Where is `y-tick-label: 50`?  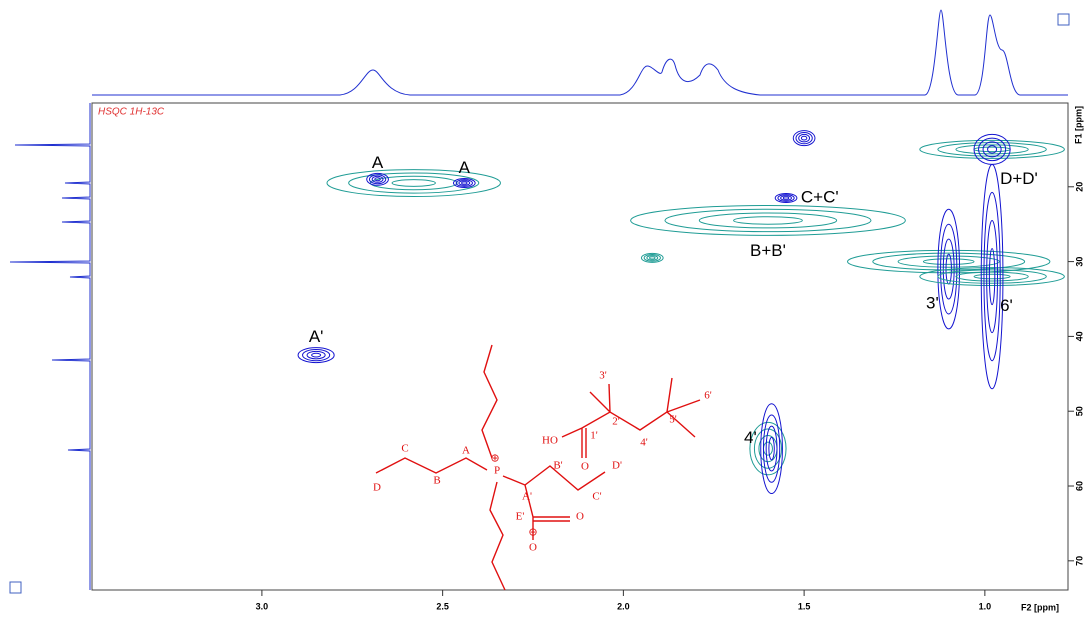 y-tick-label: 50 is located at coordinates (1079, 411).